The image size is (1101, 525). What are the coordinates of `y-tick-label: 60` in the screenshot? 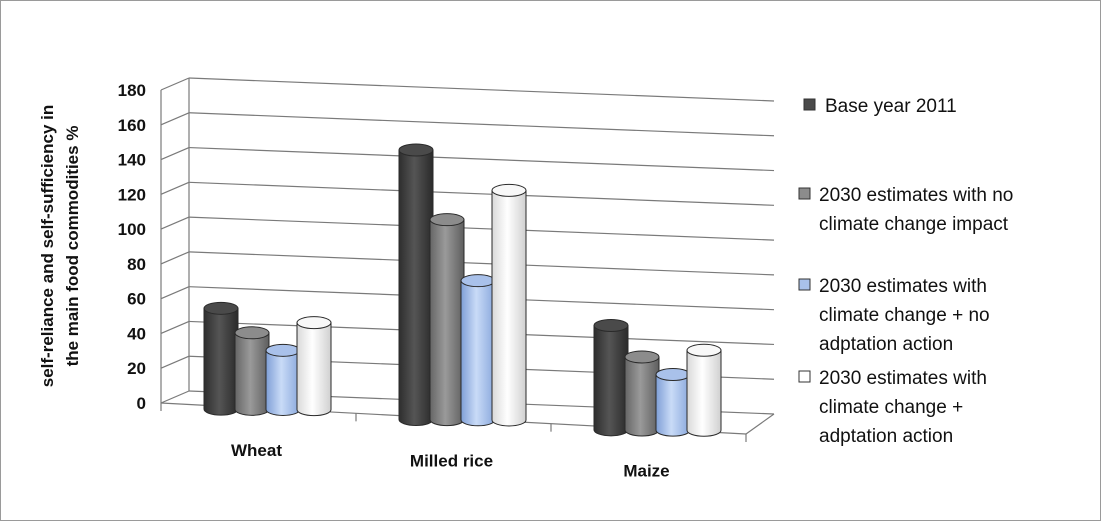 It's located at (136, 299).